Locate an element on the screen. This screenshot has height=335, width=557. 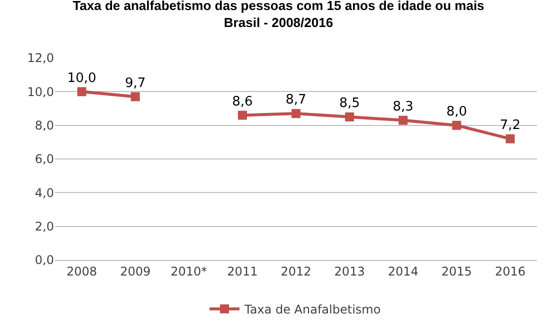
data-label: 9,7 is located at coordinates (135, 83).